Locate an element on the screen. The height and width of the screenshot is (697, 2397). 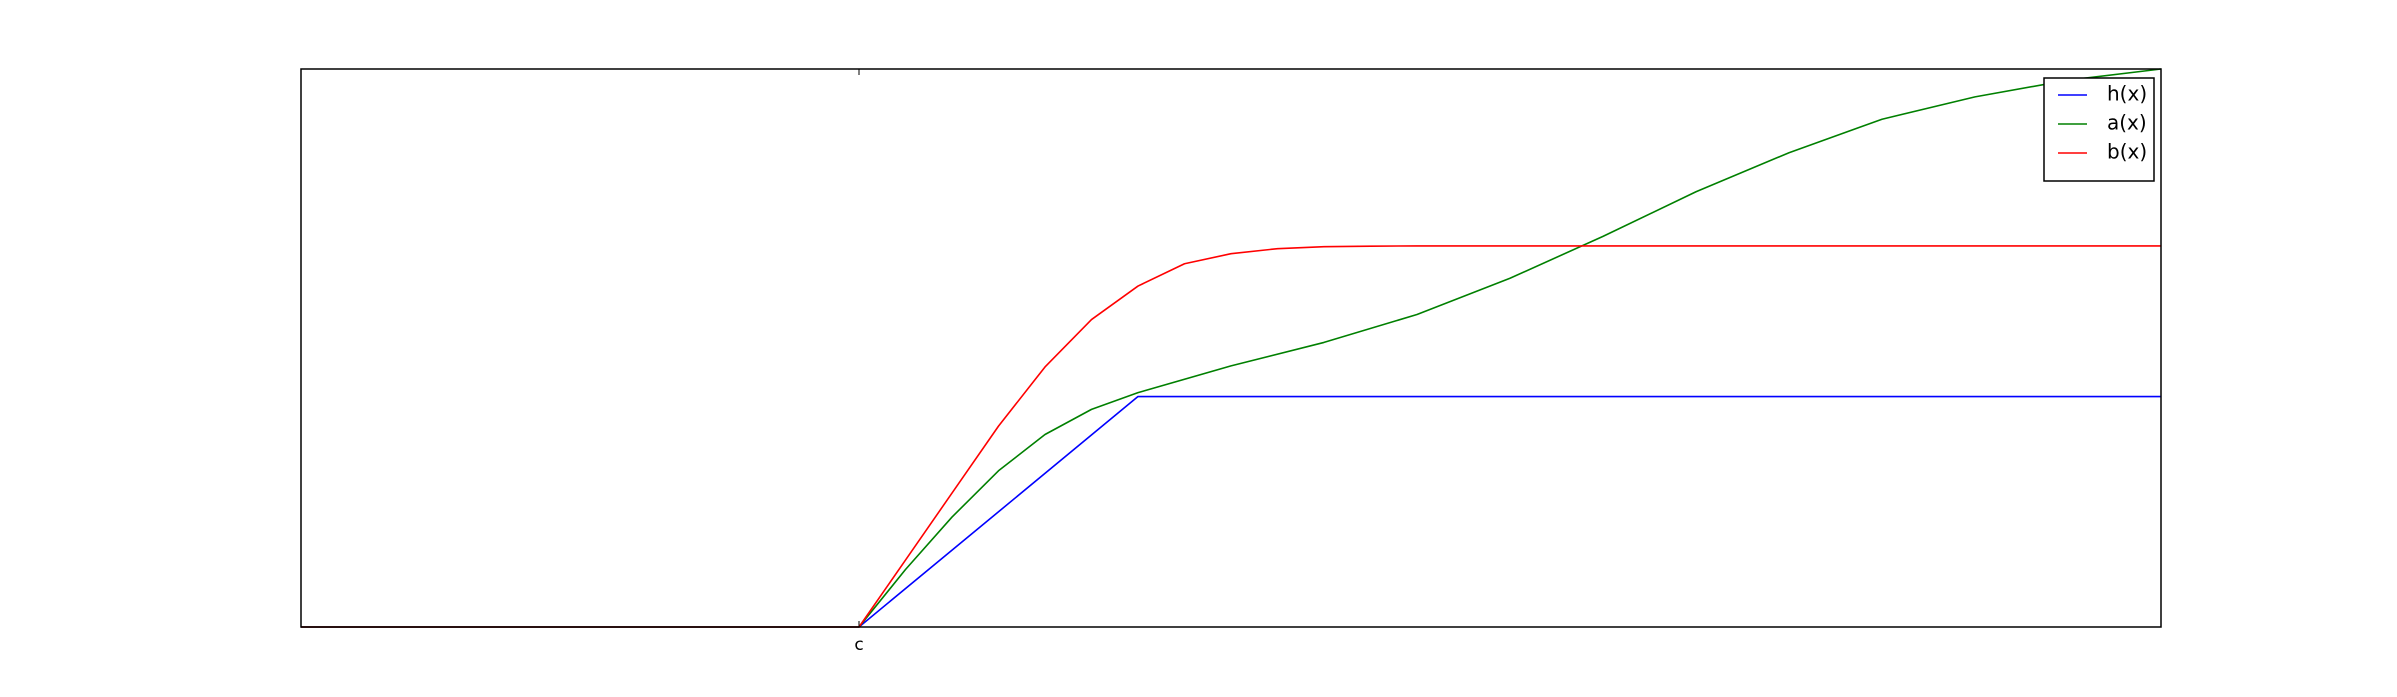
legend-label-2: a(x) is located at coordinates (2127, 123).